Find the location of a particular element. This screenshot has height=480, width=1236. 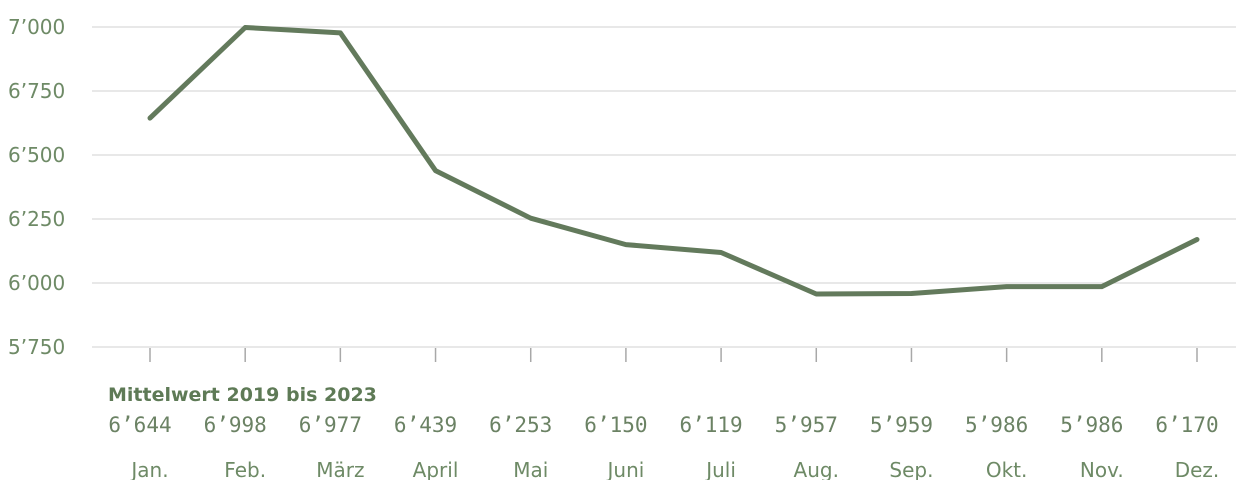

month-label: Dez. is located at coordinates (1197, 469).